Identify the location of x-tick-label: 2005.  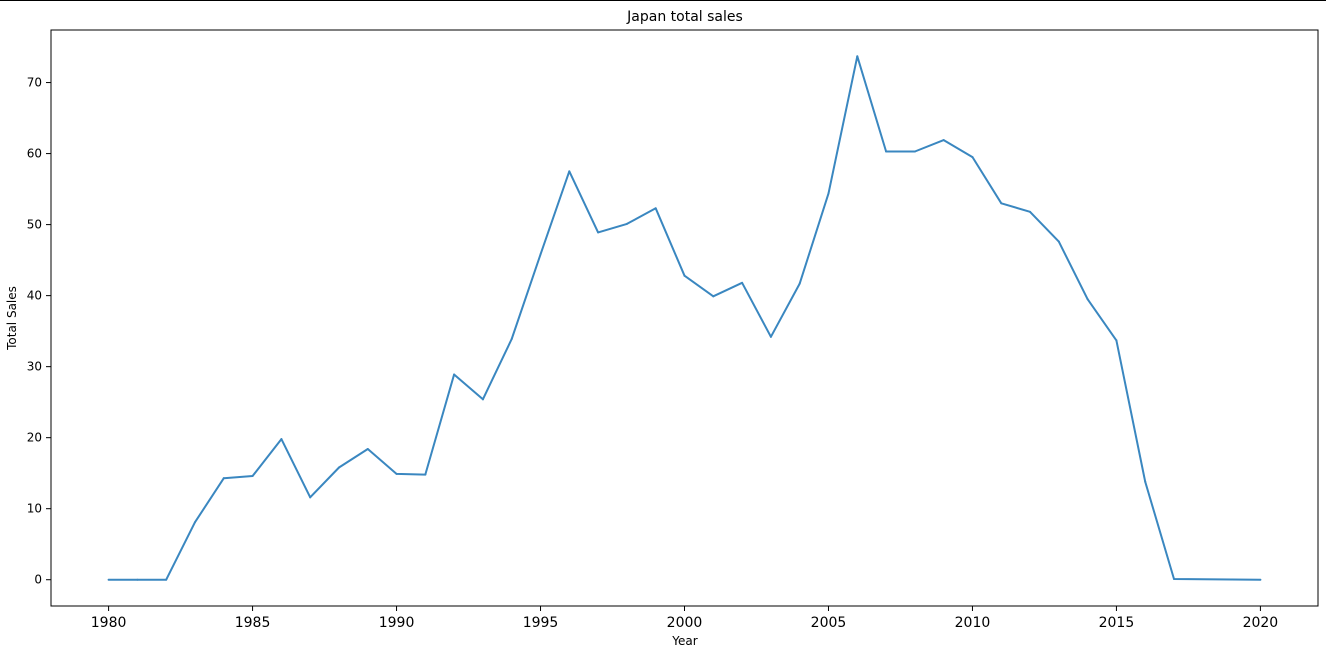
(829, 623).